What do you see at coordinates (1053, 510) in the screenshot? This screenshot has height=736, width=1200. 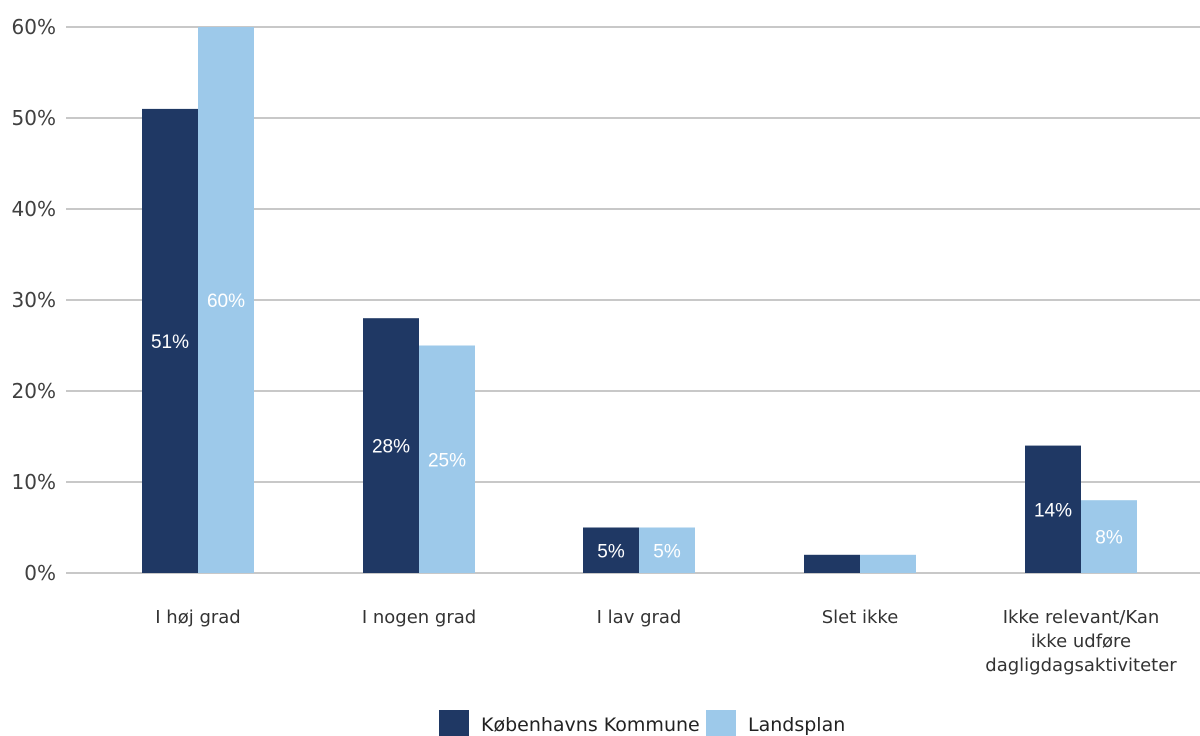 I see `data-label: 14%` at bounding box center [1053, 510].